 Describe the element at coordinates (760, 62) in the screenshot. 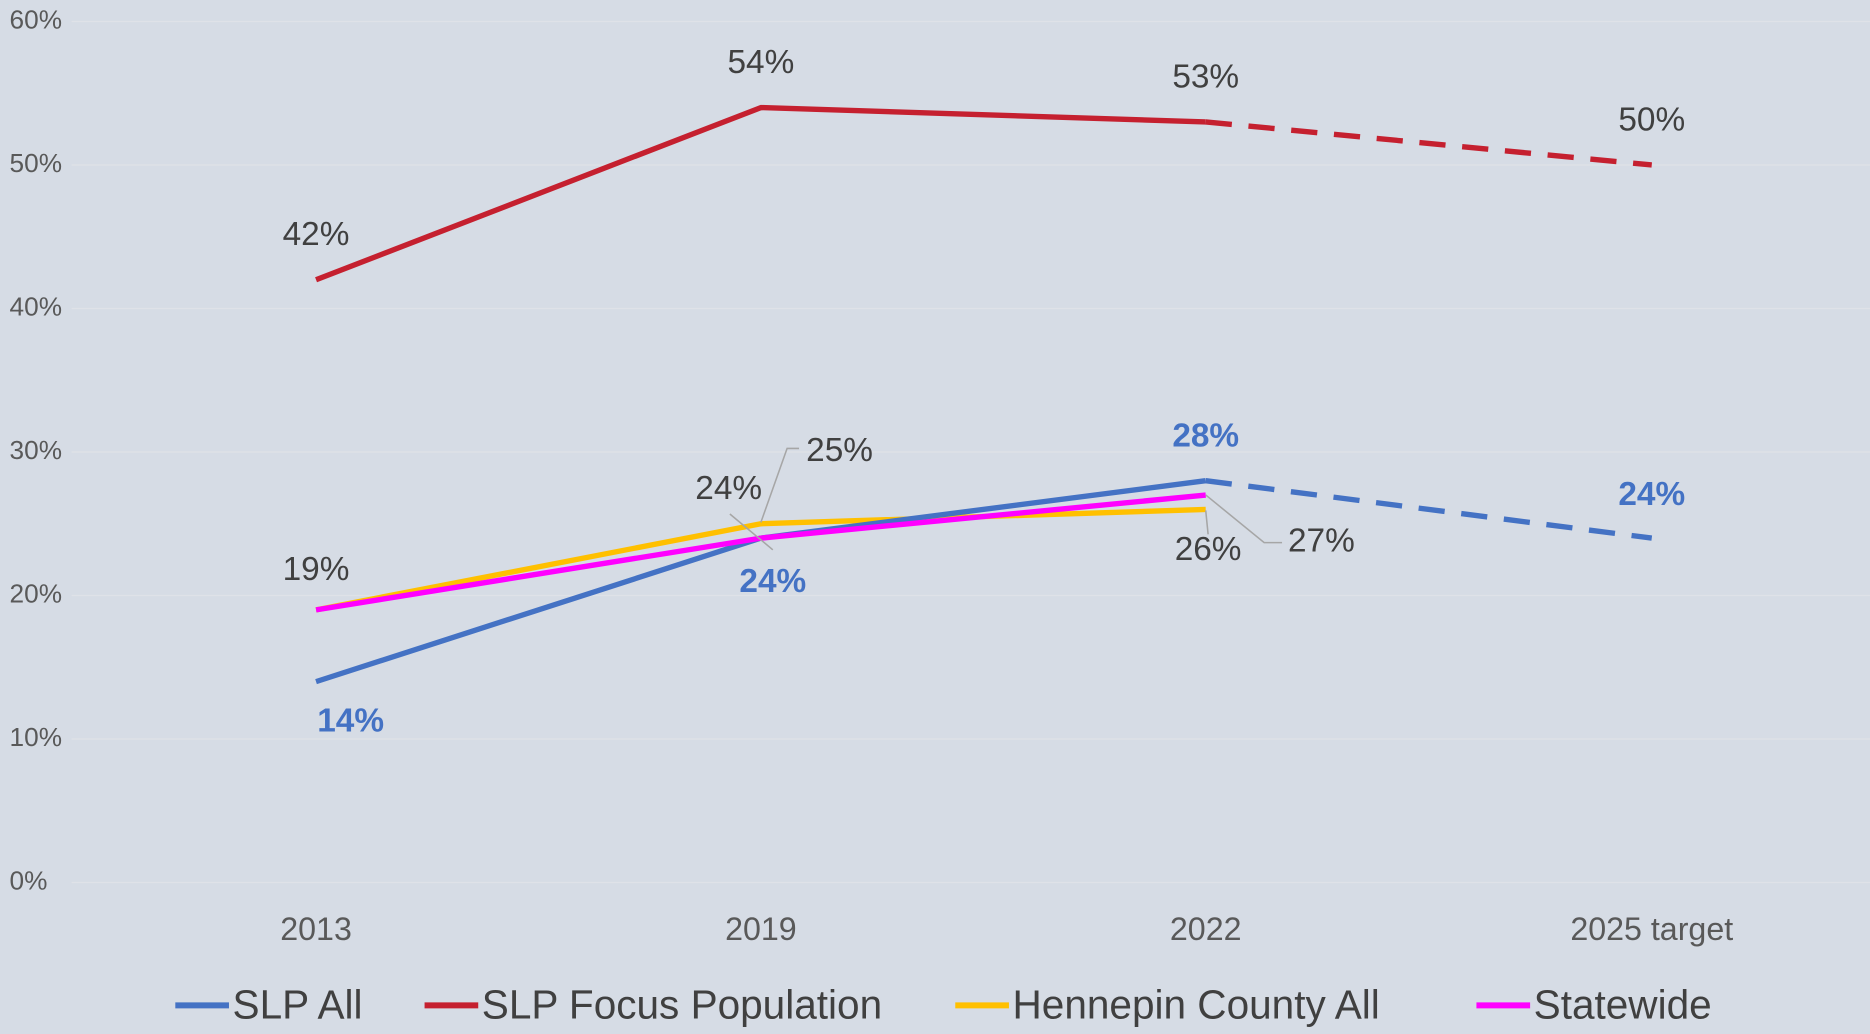

I see `data-label: 54%` at that location.